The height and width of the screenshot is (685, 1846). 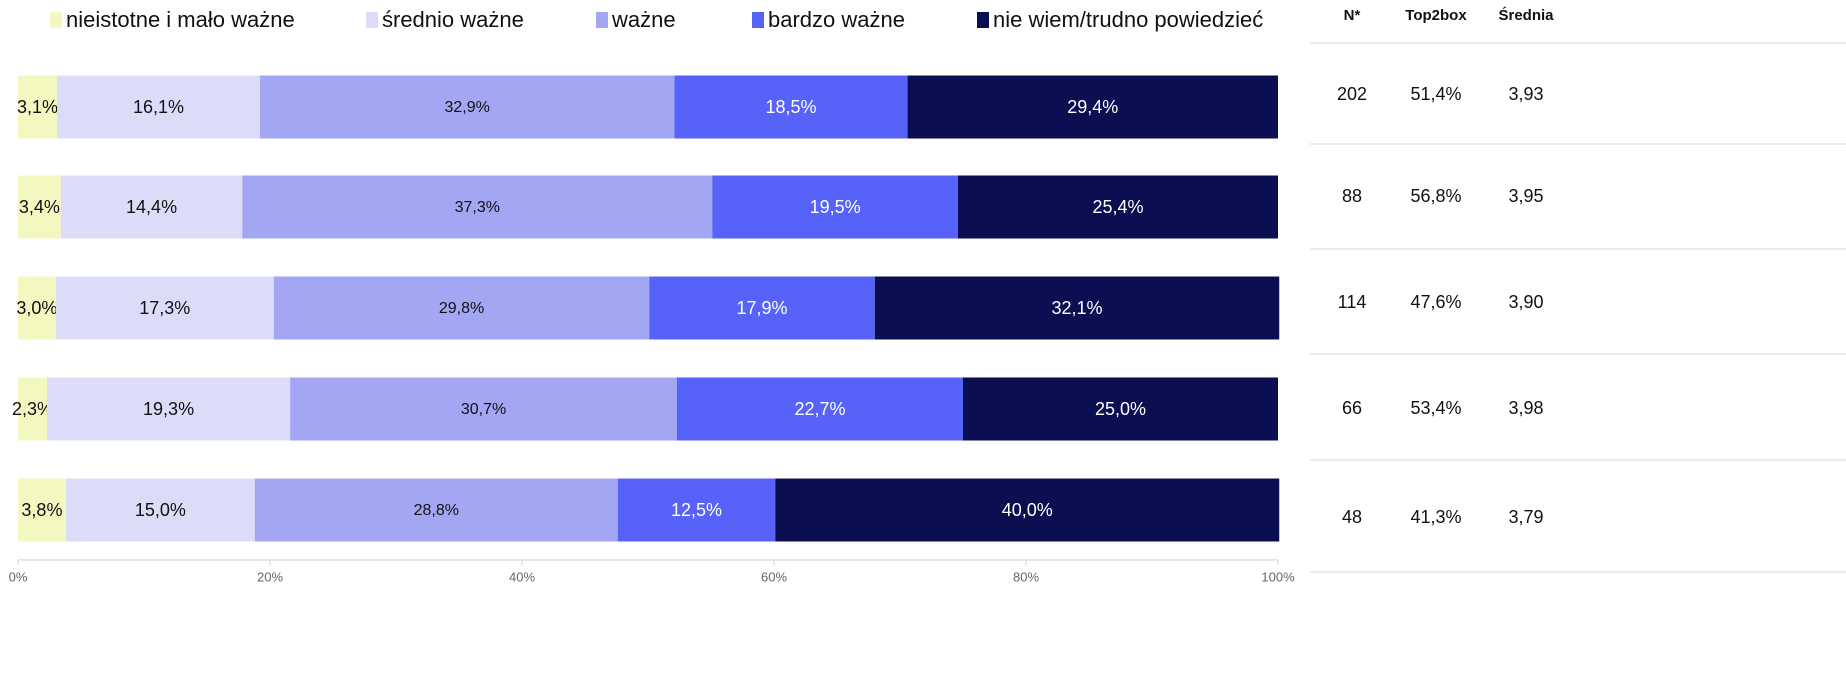 What do you see at coordinates (1352, 15) in the screenshot?
I see `table-header: N*` at bounding box center [1352, 15].